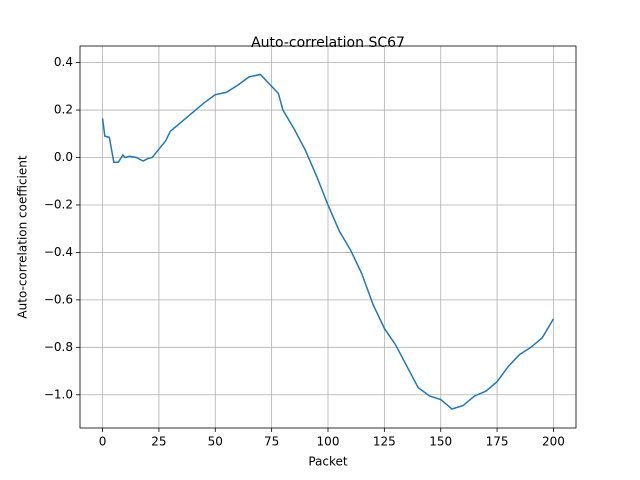 This screenshot has height=480, width=640. What do you see at coordinates (63, 157) in the screenshot?
I see `y-tick-label: 0.0` at bounding box center [63, 157].